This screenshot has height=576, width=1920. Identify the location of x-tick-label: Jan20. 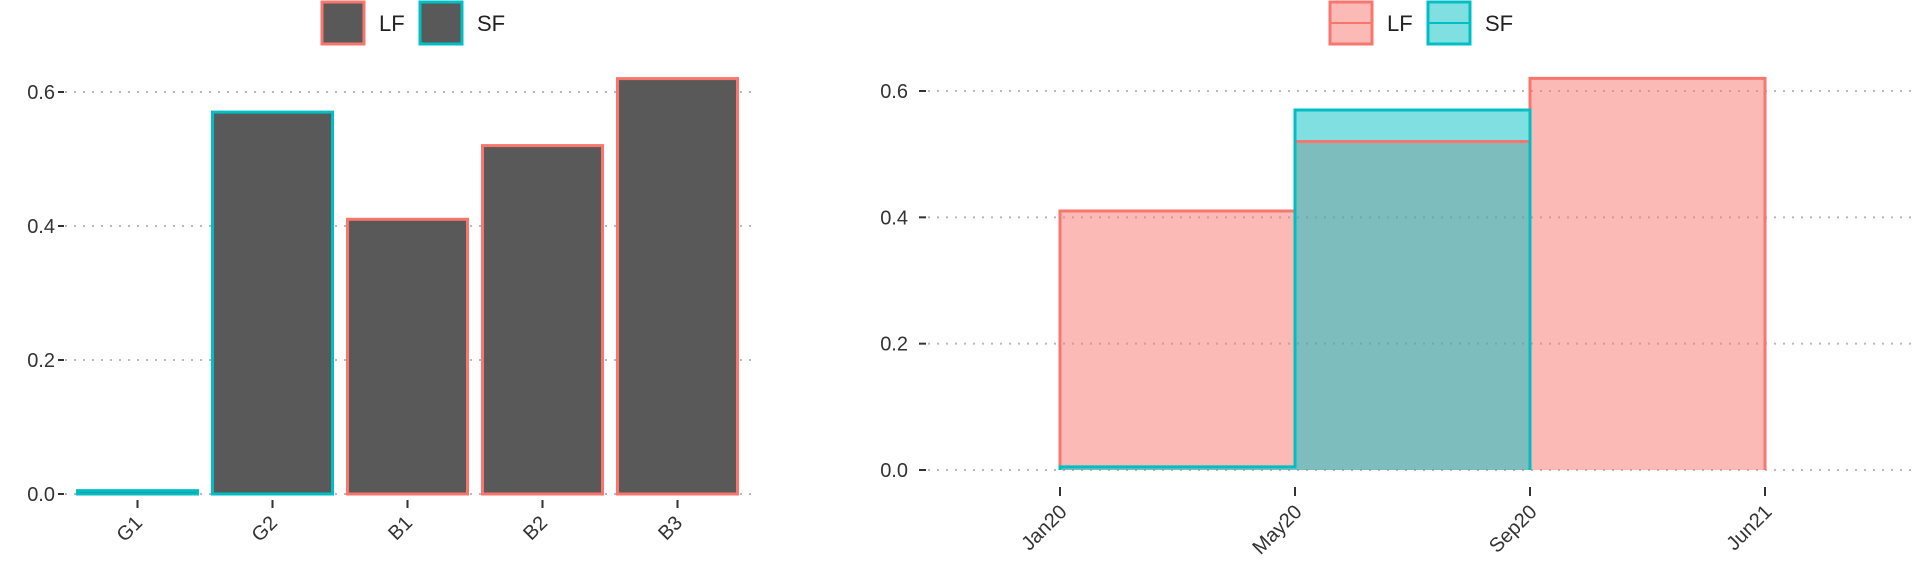
(1044, 528).